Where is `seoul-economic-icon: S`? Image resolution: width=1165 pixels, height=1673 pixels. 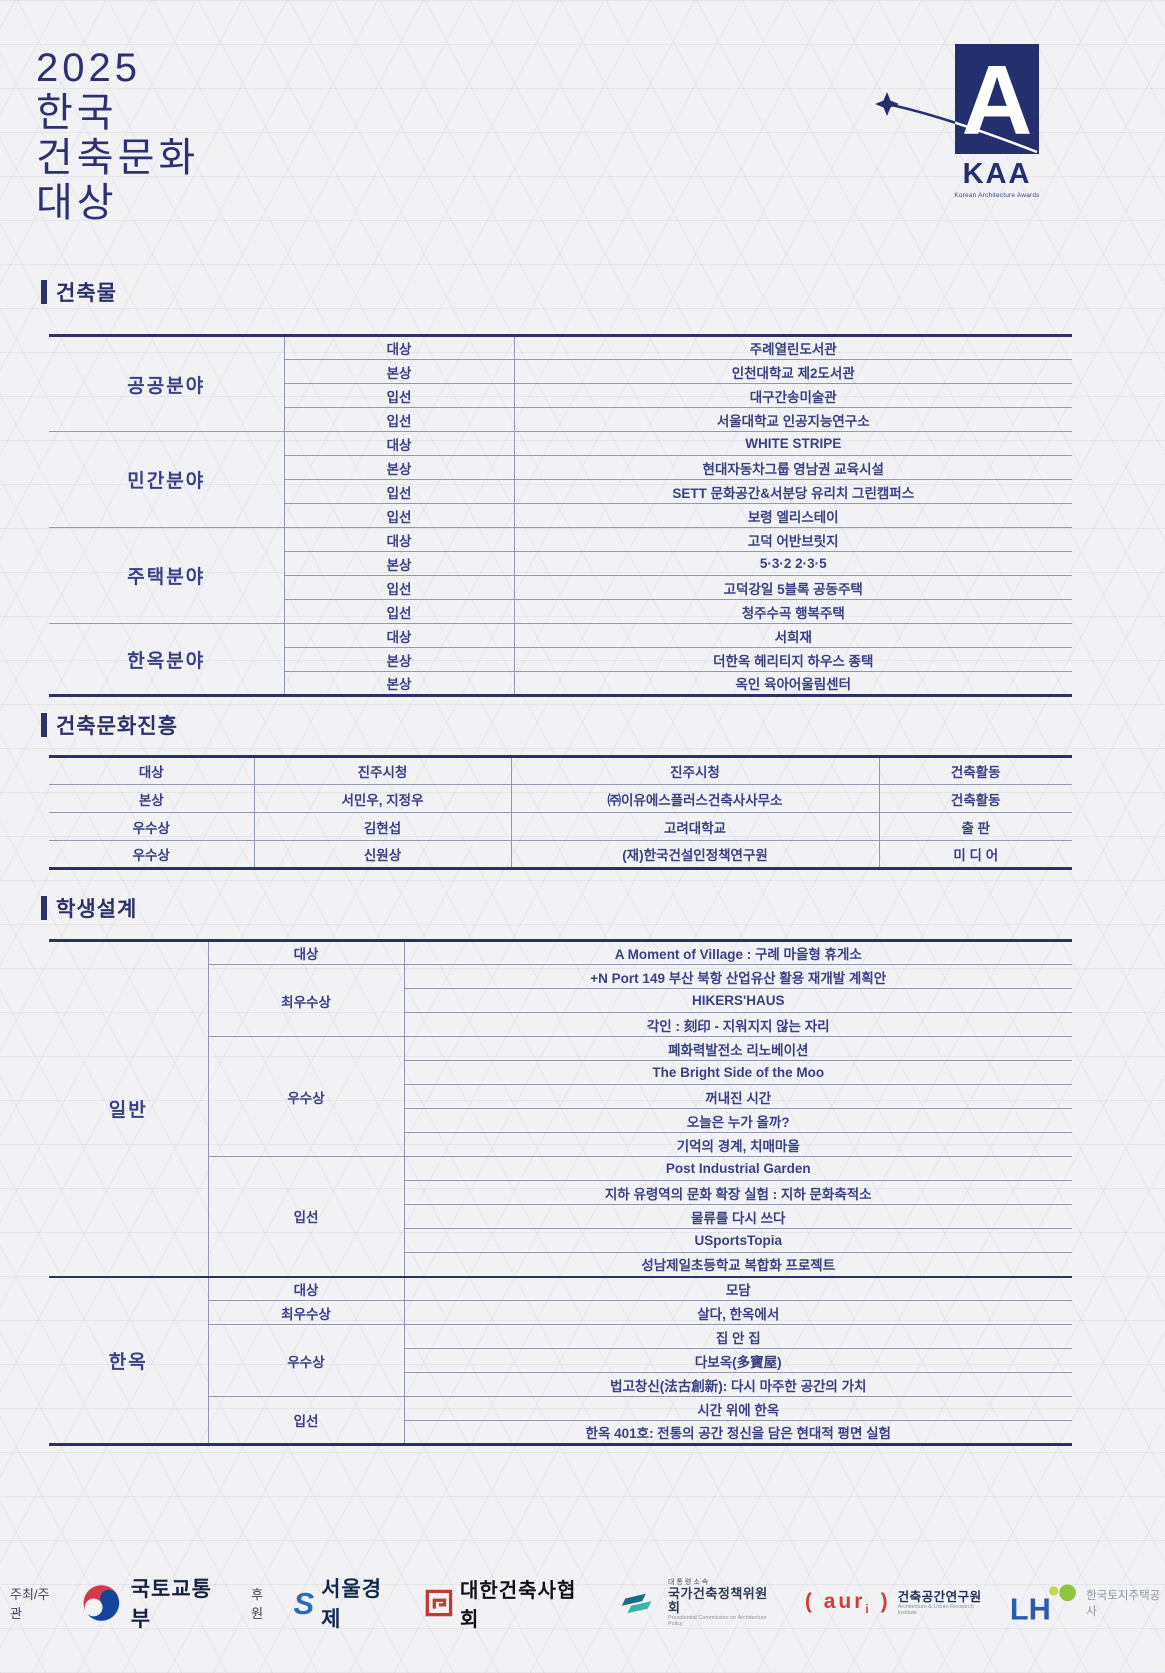
seoul-economic-icon: S is located at coordinates (304, 1603).